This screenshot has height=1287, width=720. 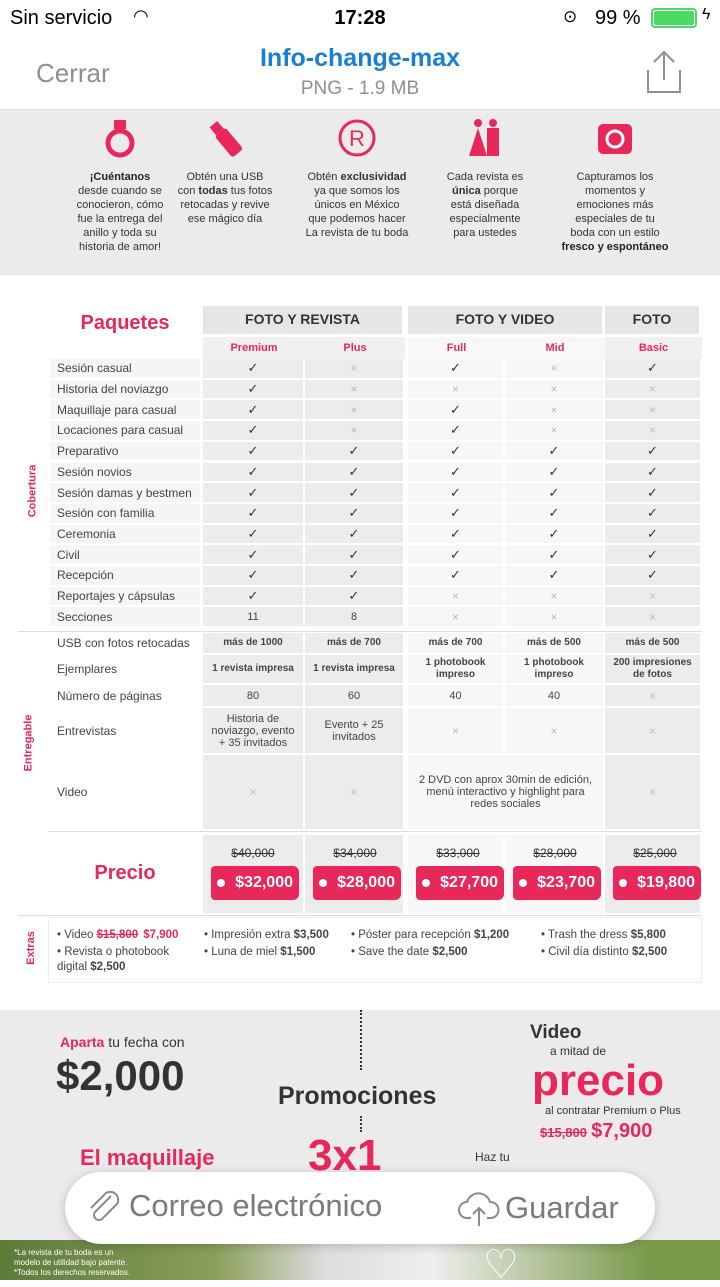 I want to click on extra-item: • Luna de miel $1,500, so click(x=259, y=952).